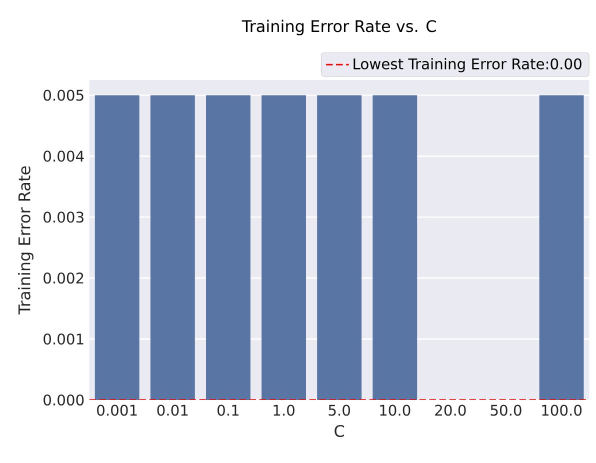 The width and height of the screenshot is (596, 463). I want to click on x-tick-label: 10.0, so click(395, 410).